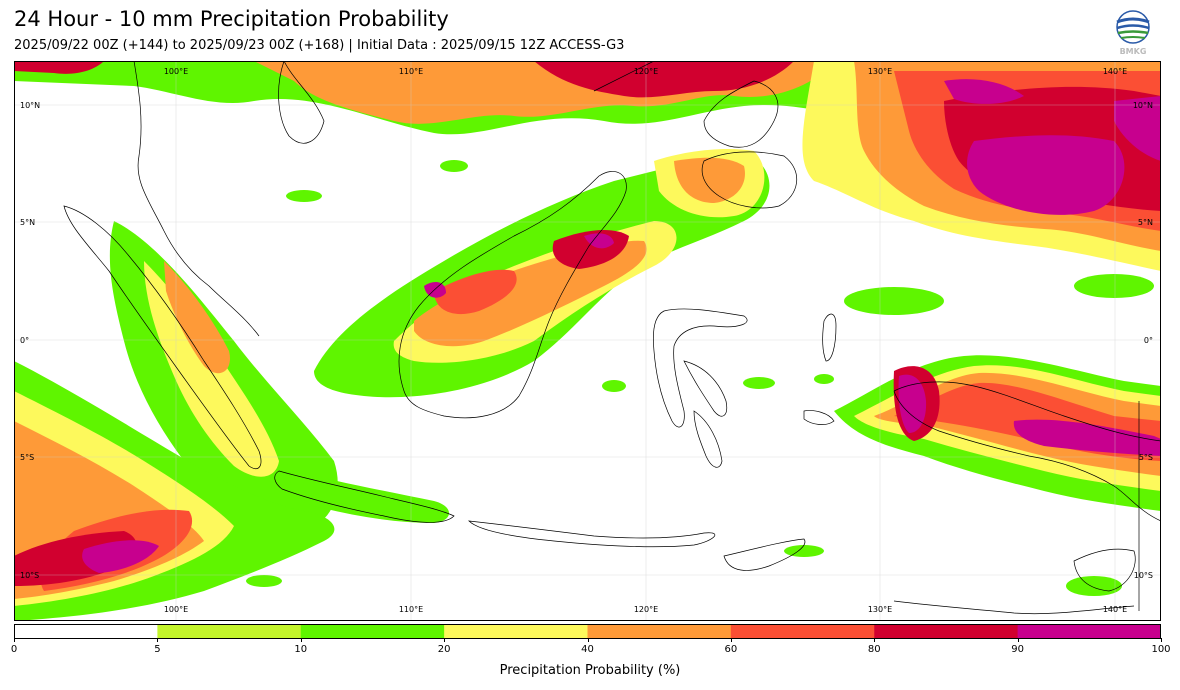 This screenshot has height=690, width=1180. I want to click on lon-label-120: 120°E, so click(646, 71).